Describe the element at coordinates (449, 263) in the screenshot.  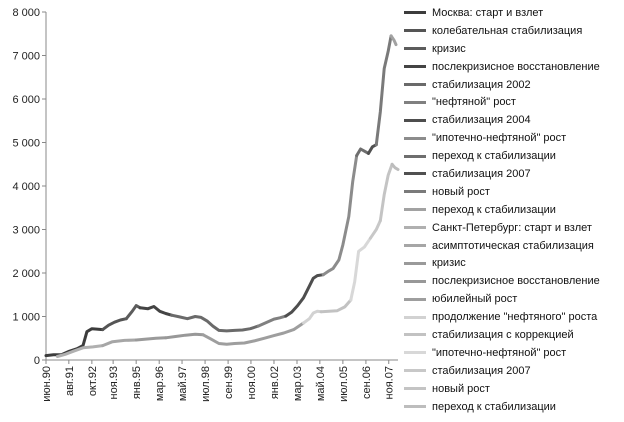
I see `legend-label: кризис` at that location.